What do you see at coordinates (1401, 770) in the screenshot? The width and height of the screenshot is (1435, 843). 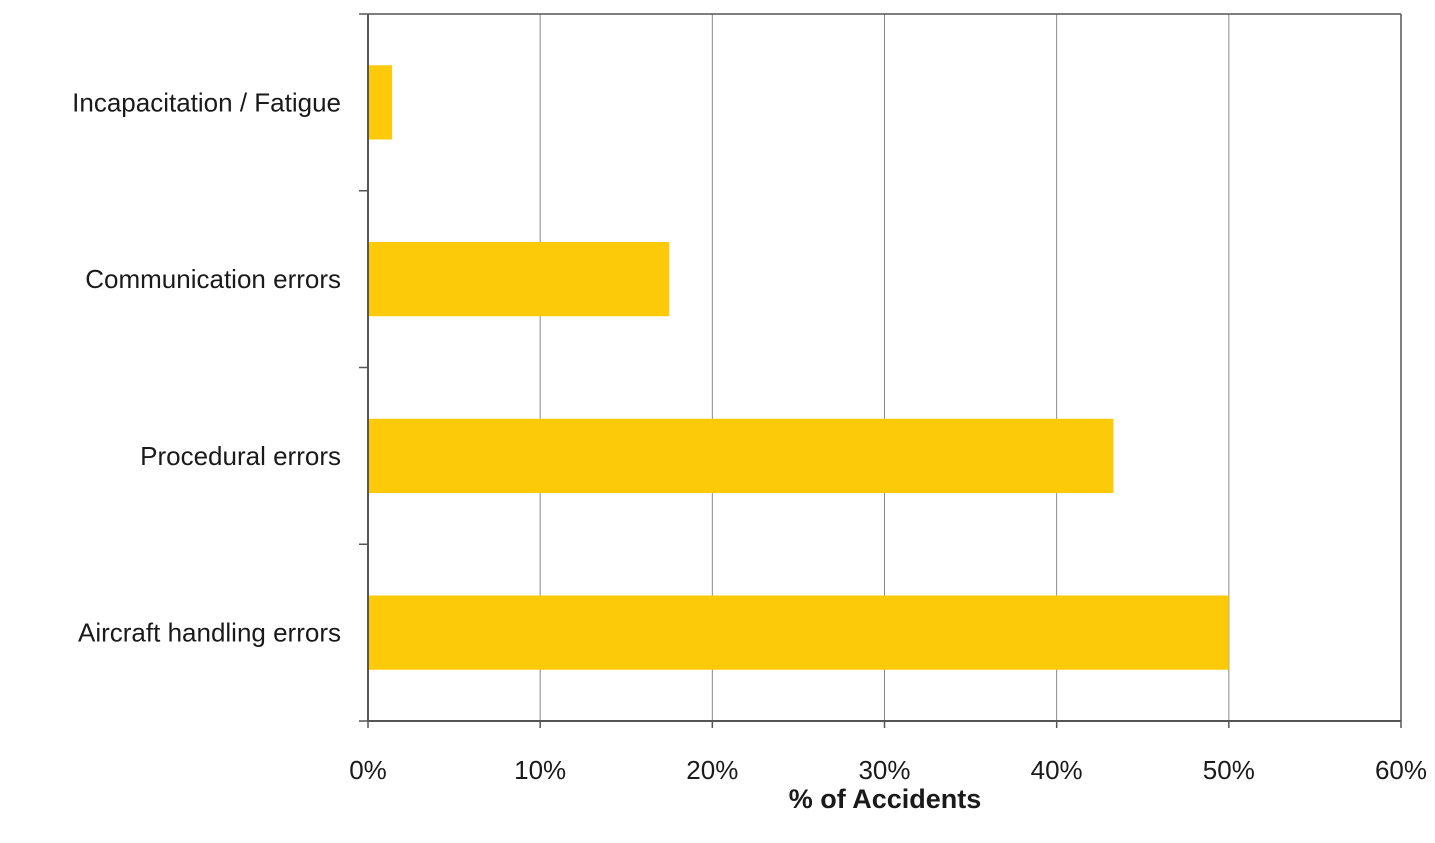 I see `x-tick-label-60: 60%` at bounding box center [1401, 770].